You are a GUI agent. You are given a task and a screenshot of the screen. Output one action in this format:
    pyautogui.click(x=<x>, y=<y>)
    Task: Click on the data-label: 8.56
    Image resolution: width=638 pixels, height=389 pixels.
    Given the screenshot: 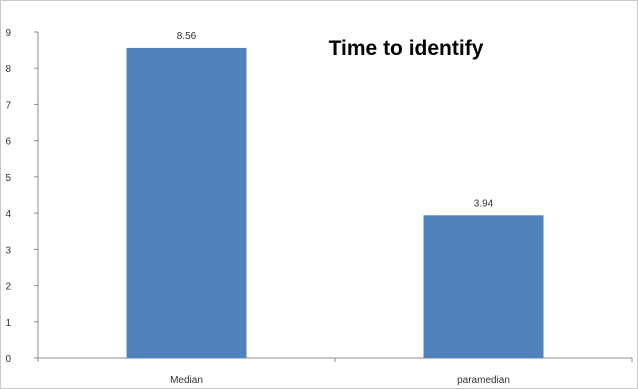 What is the action you would take?
    pyautogui.click(x=187, y=36)
    